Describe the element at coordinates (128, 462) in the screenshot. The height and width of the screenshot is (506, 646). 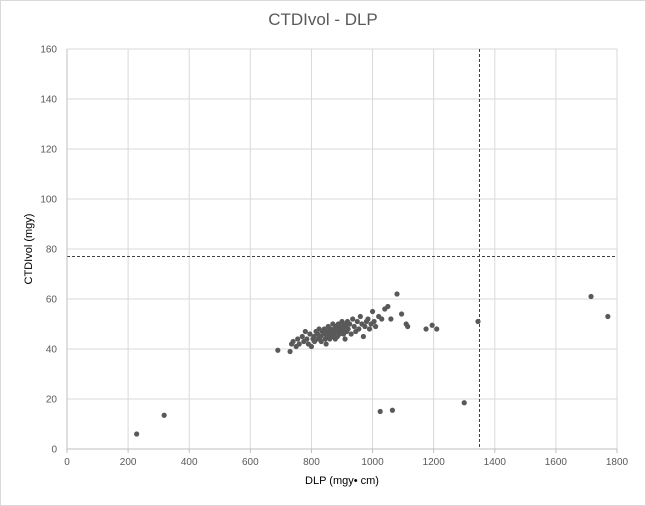
I see `x-tick-label: 200` at that location.